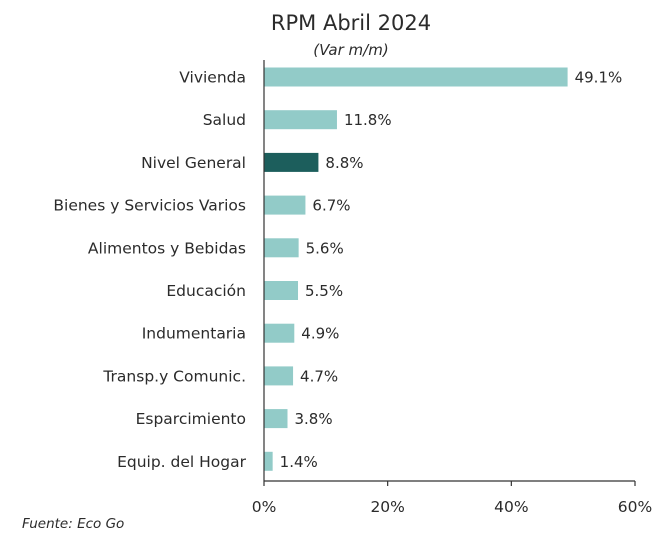  Describe the element at coordinates (319, 376) in the screenshot. I see `value-label: 4.7%` at that location.